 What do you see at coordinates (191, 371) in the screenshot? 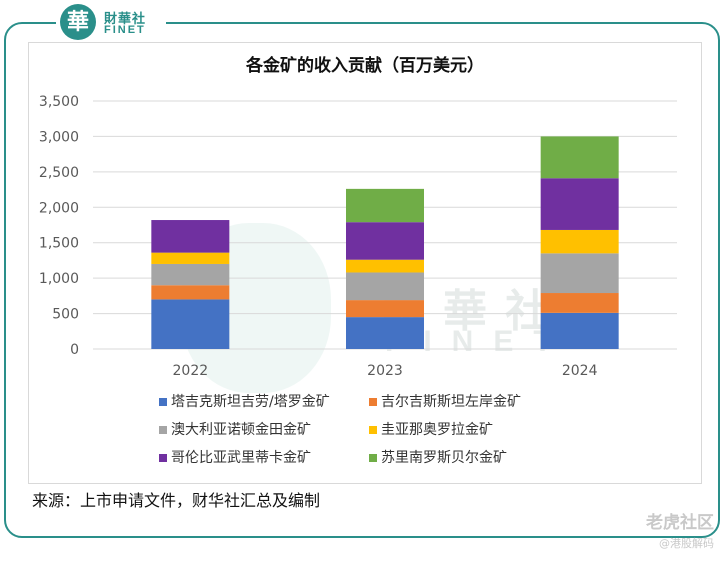
I see `x-tick-label: 2022` at bounding box center [191, 371].